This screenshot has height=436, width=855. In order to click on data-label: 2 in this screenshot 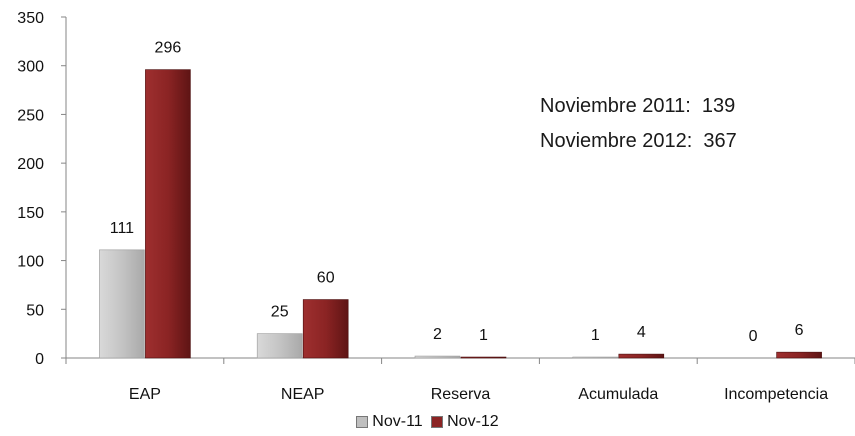, I will do `click(437, 334)`.